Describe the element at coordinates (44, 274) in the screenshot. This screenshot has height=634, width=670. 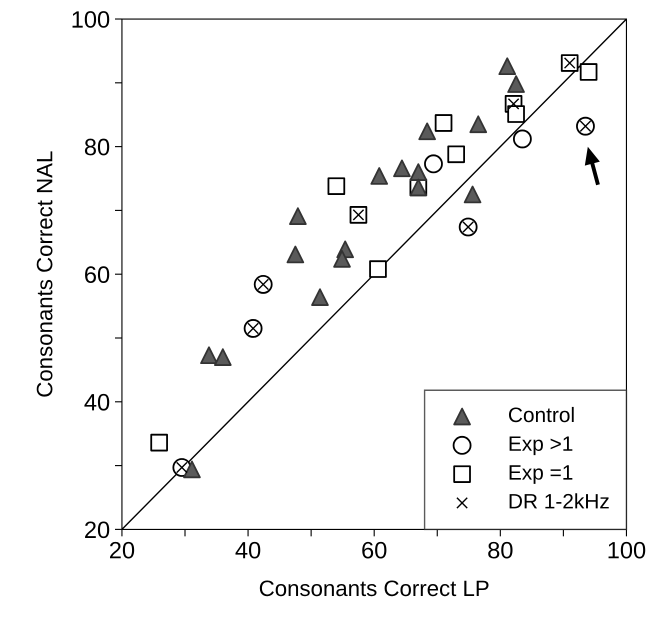
I see `y-axis-title: Consonants Correct NAL` at that location.